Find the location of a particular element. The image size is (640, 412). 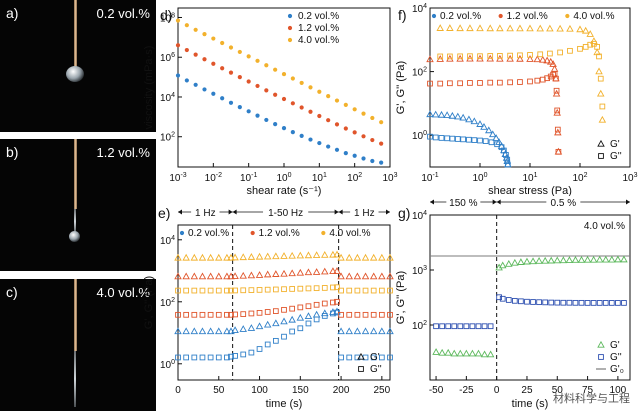

legend-label: 4.0 vol.% is located at coordinates (593, 16).